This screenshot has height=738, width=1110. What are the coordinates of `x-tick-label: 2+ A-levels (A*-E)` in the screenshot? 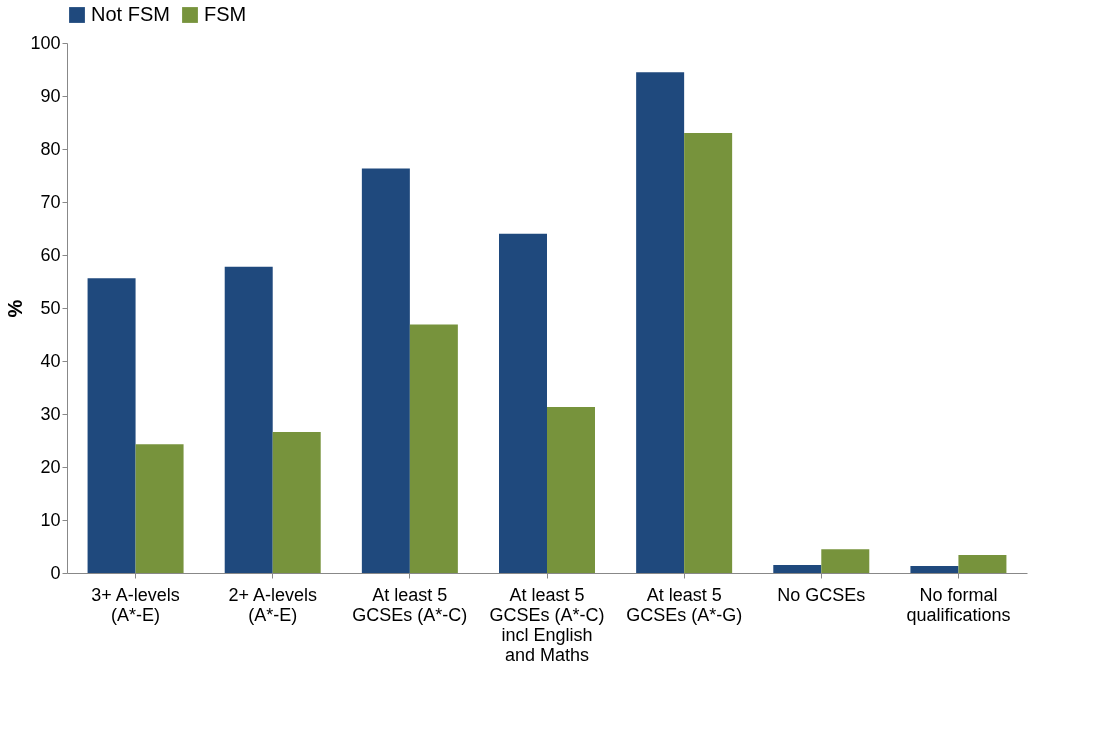 It's located at (272, 604).